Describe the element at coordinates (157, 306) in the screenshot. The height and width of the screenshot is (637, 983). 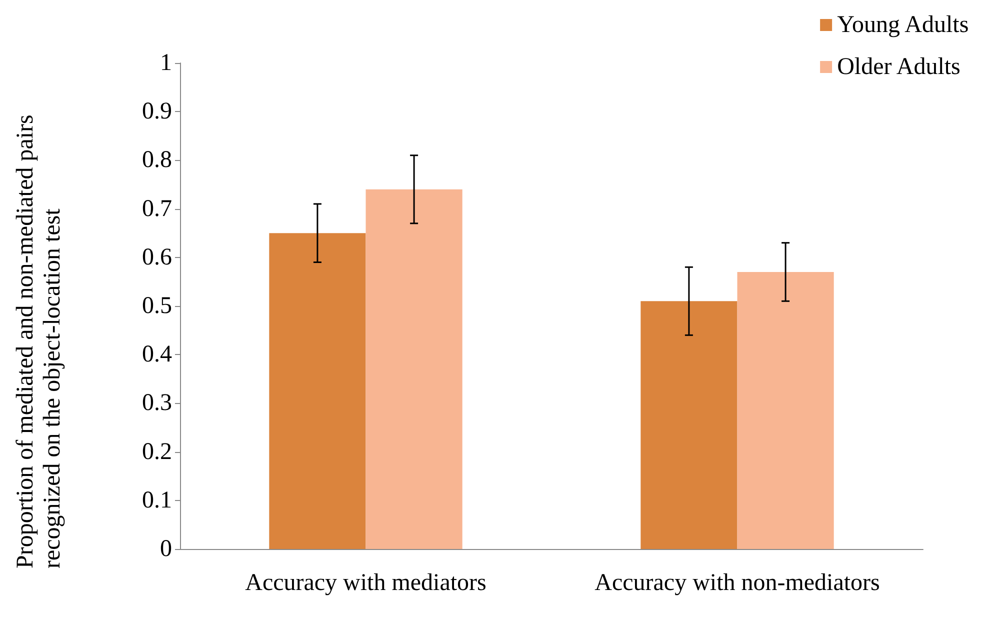
I see `y-tick-label: 0.5` at that location.